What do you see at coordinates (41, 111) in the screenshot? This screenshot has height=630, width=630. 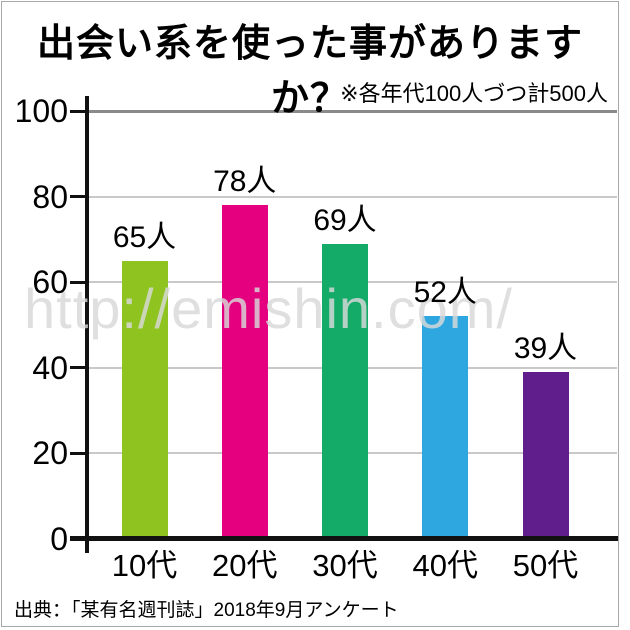 I see `y-tick-label: 100` at bounding box center [41, 111].